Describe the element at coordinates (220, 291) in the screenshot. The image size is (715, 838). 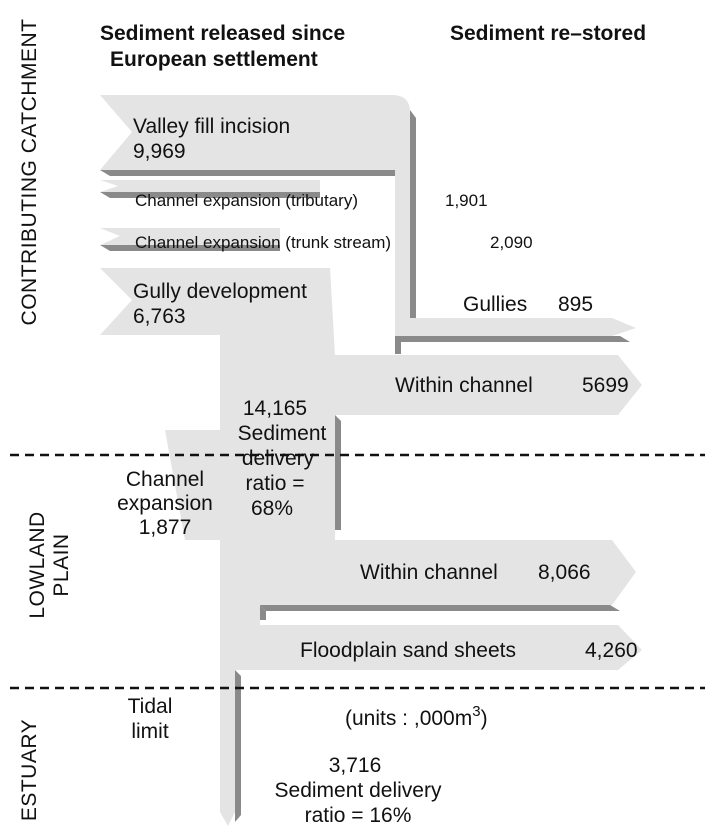
I see `source-label: Gully development` at that location.